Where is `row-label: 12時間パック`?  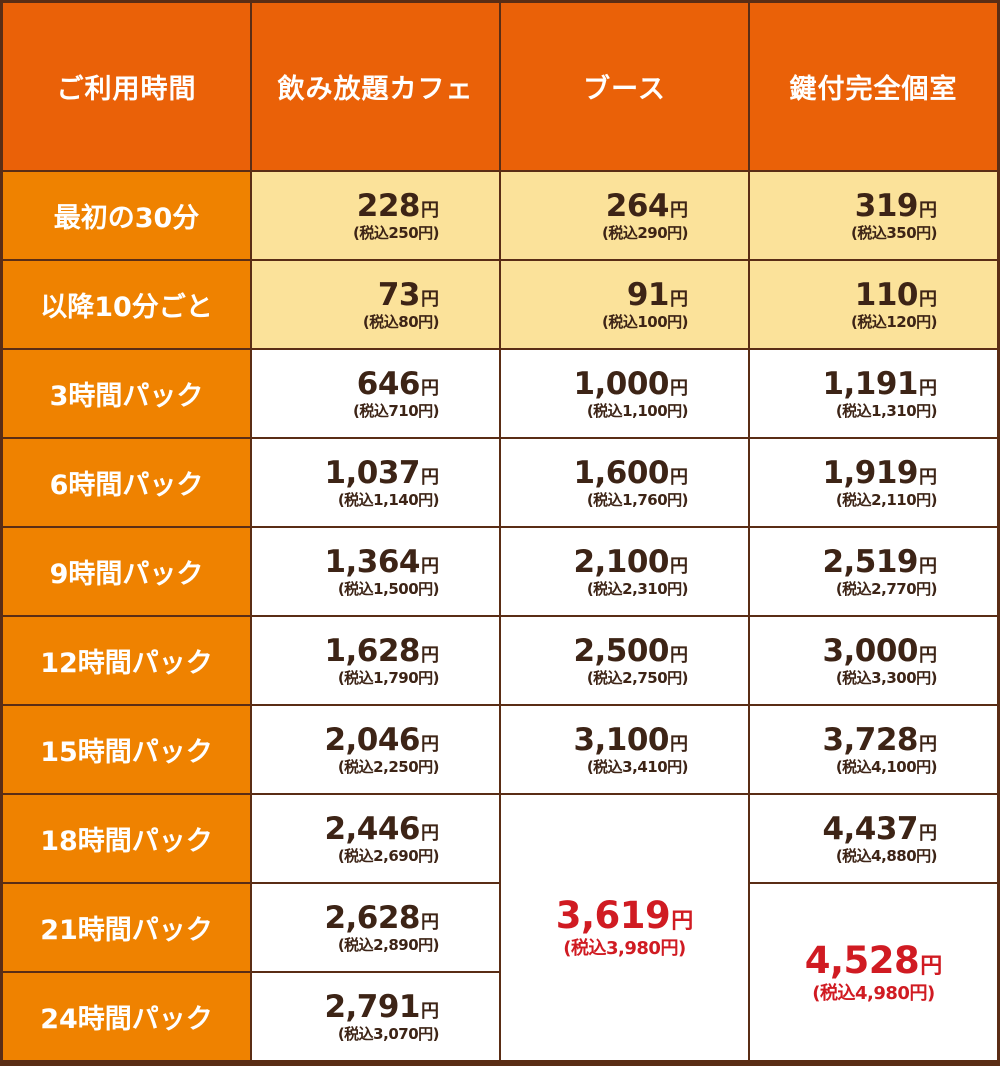 row-label: 12時間パック is located at coordinates (126, 660).